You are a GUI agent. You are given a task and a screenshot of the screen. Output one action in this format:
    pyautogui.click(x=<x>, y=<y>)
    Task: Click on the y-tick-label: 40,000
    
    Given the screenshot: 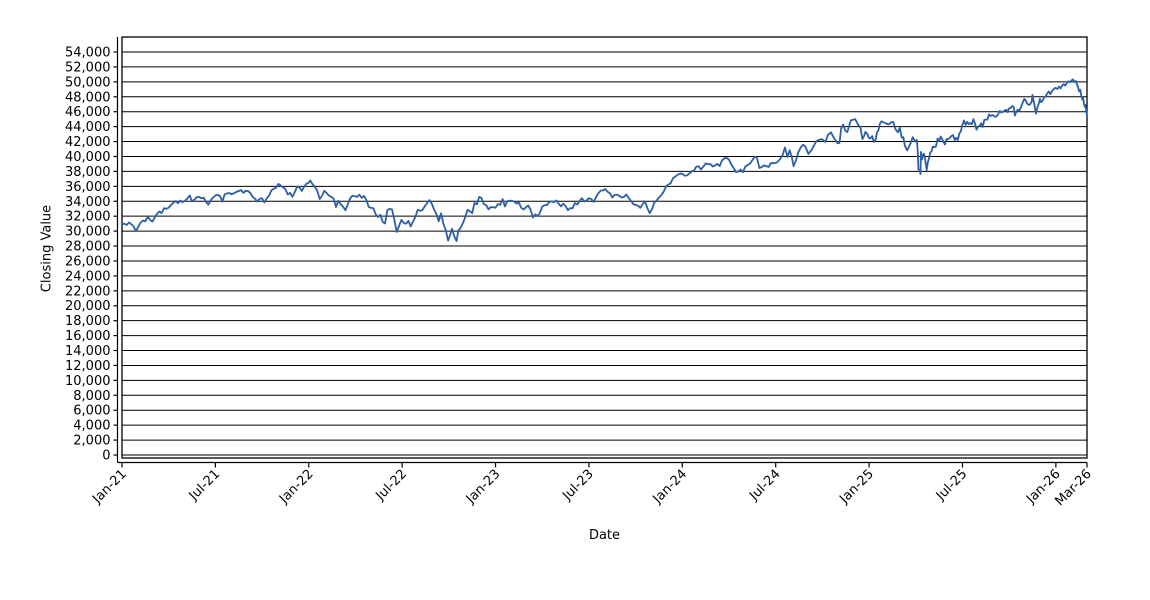 What is the action you would take?
    pyautogui.click(x=88, y=157)
    